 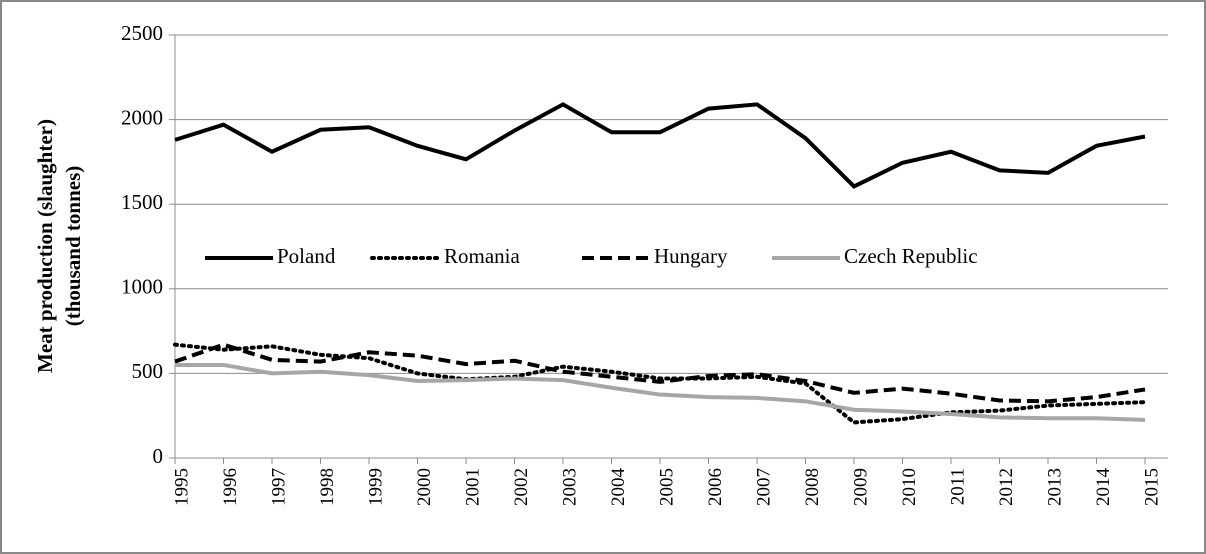 I want to click on legend-label: Hungary, so click(x=691, y=256).